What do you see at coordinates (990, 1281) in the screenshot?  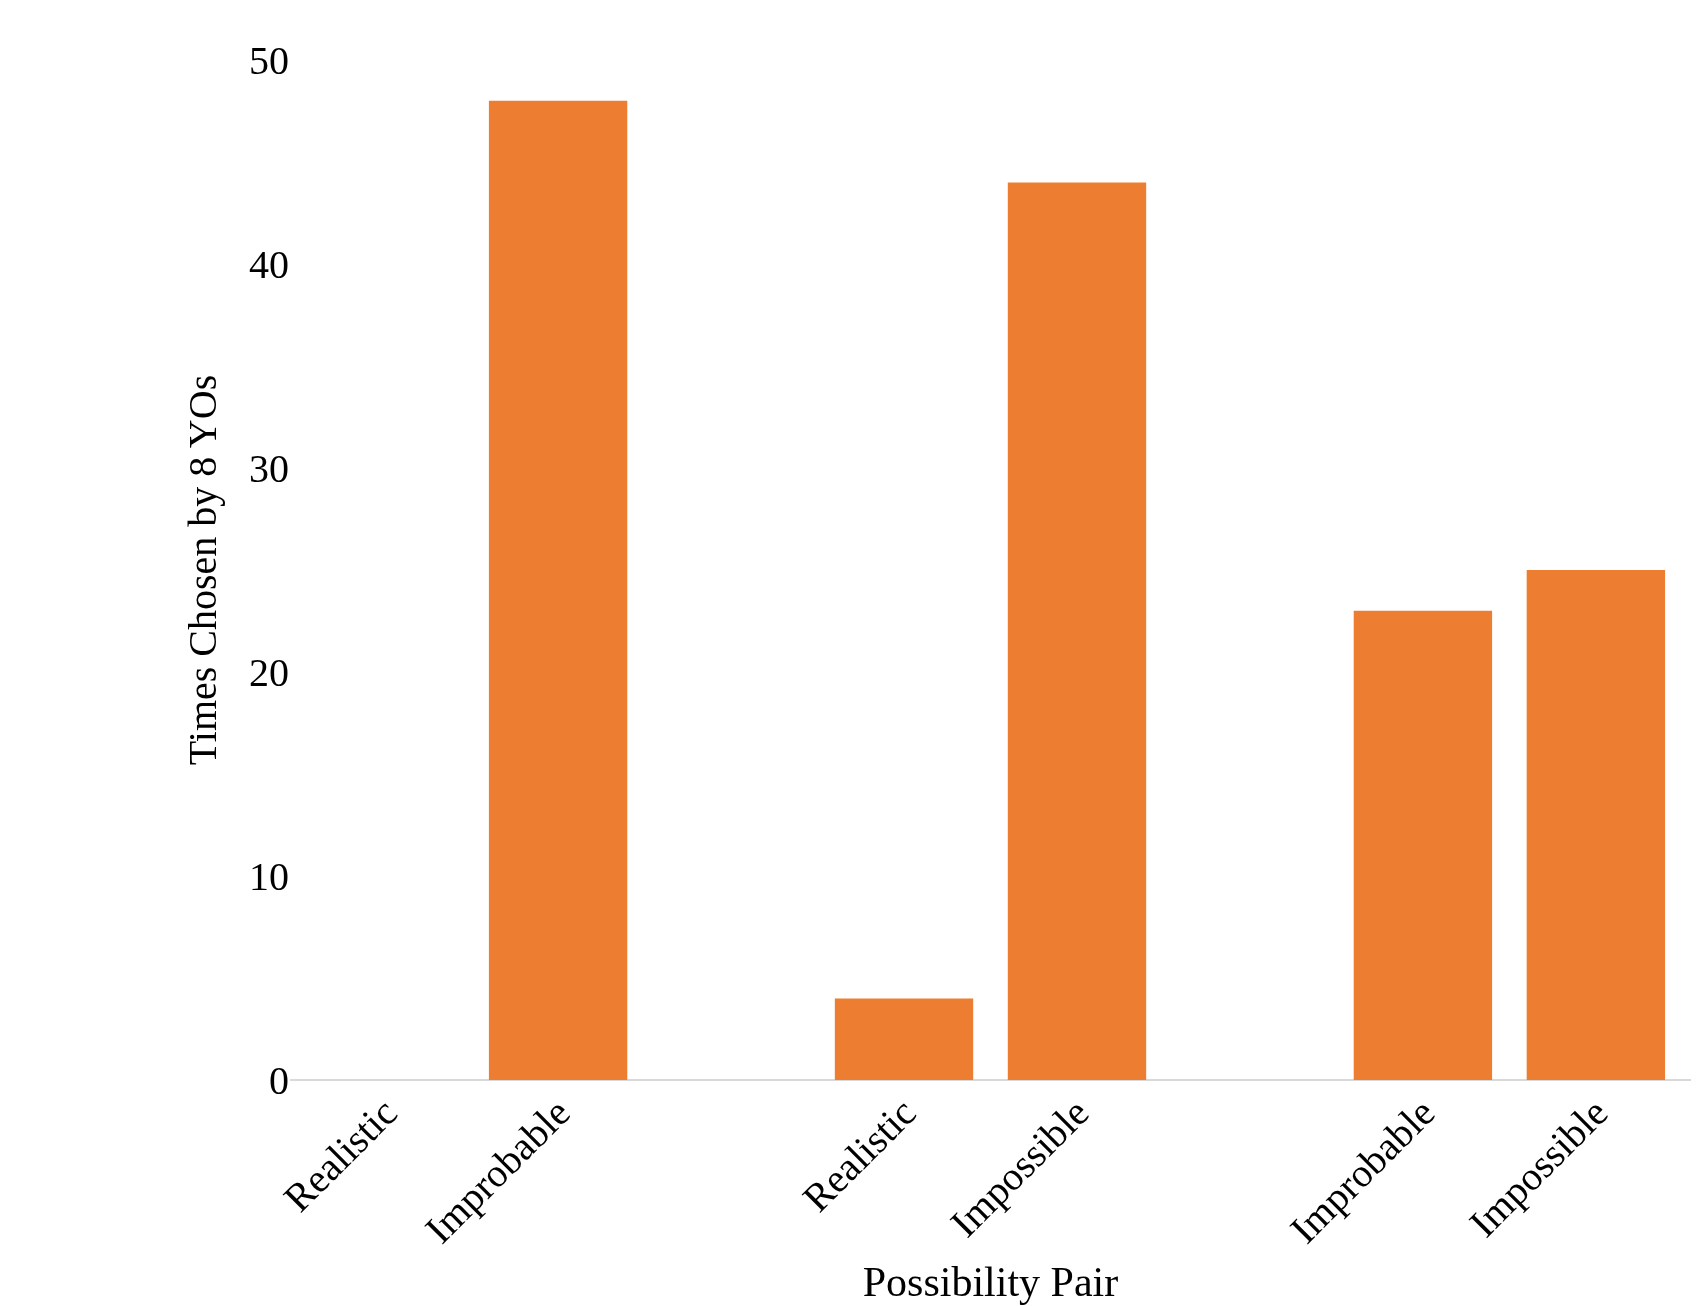 I see `x-axis-title: Possibility Pair` at bounding box center [990, 1281].